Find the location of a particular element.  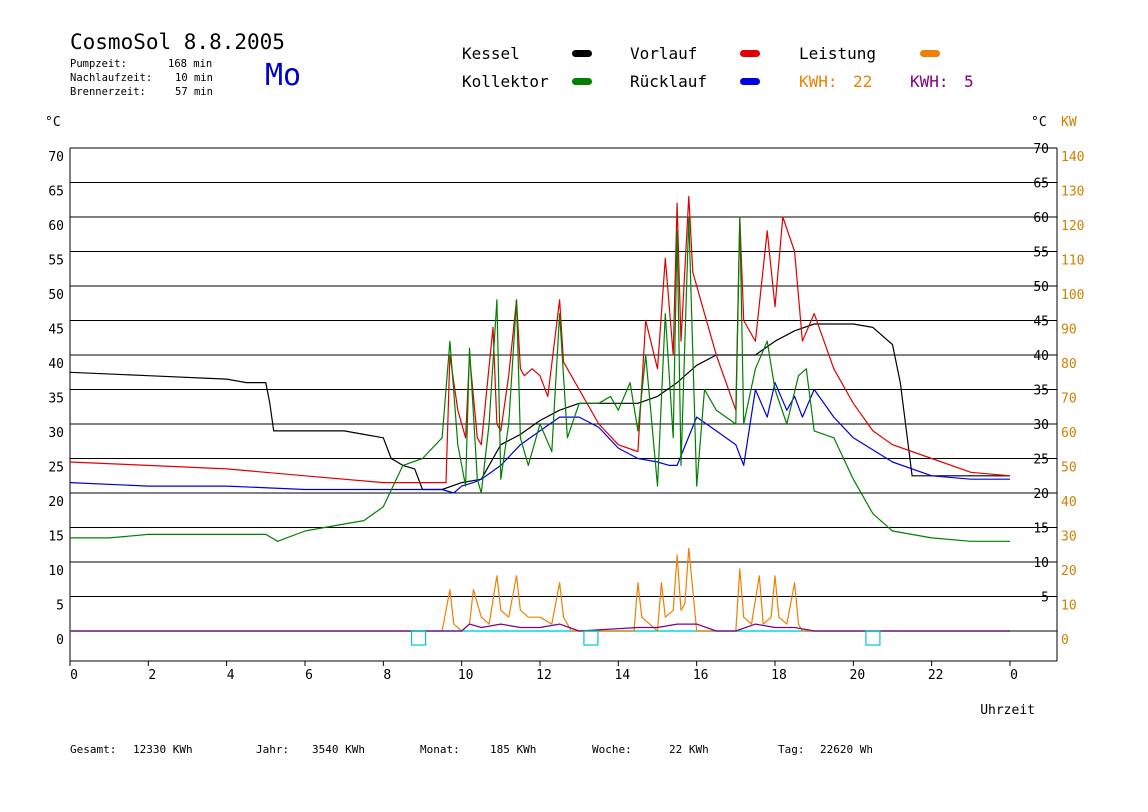

y-tick-label-right: 15 is located at coordinates (1041, 529).